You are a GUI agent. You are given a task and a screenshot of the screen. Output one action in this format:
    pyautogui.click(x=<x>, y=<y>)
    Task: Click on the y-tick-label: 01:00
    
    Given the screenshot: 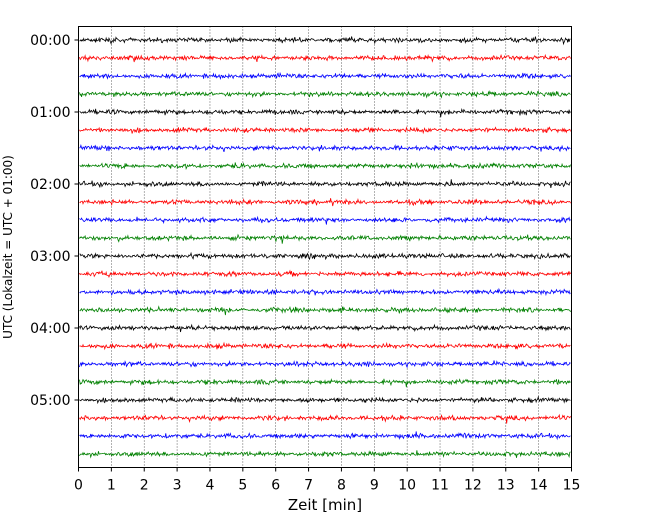 What is the action you would take?
    pyautogui.click(x=50, y=113)
    